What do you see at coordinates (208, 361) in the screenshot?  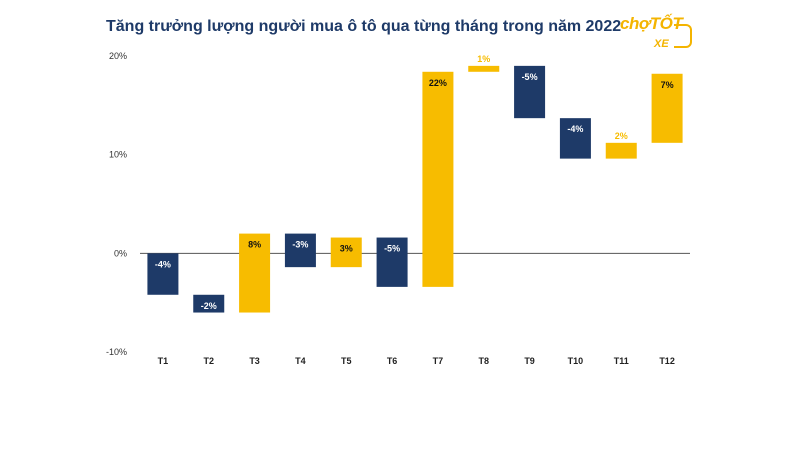 I see `x-tick-label: T2` at bounding box center [208, 361].